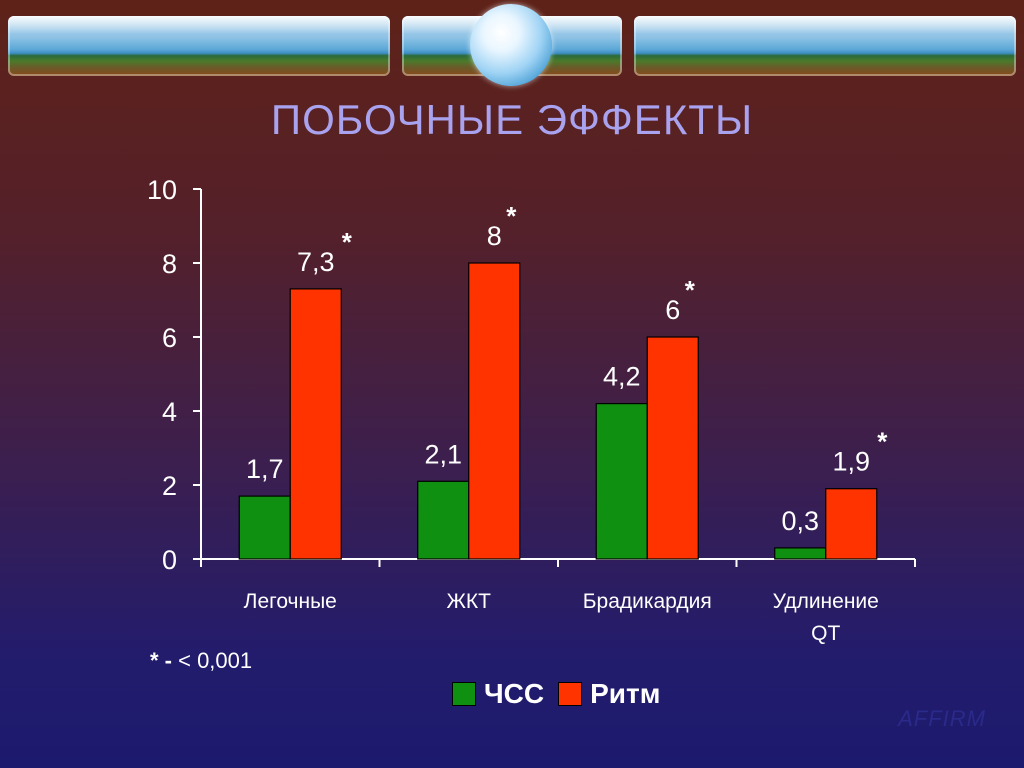 This screenshot has width=1024, height=768. Describe the element at coordinates (169, 264) in the screenshot. I see `y-tick-label: 8` at that location.